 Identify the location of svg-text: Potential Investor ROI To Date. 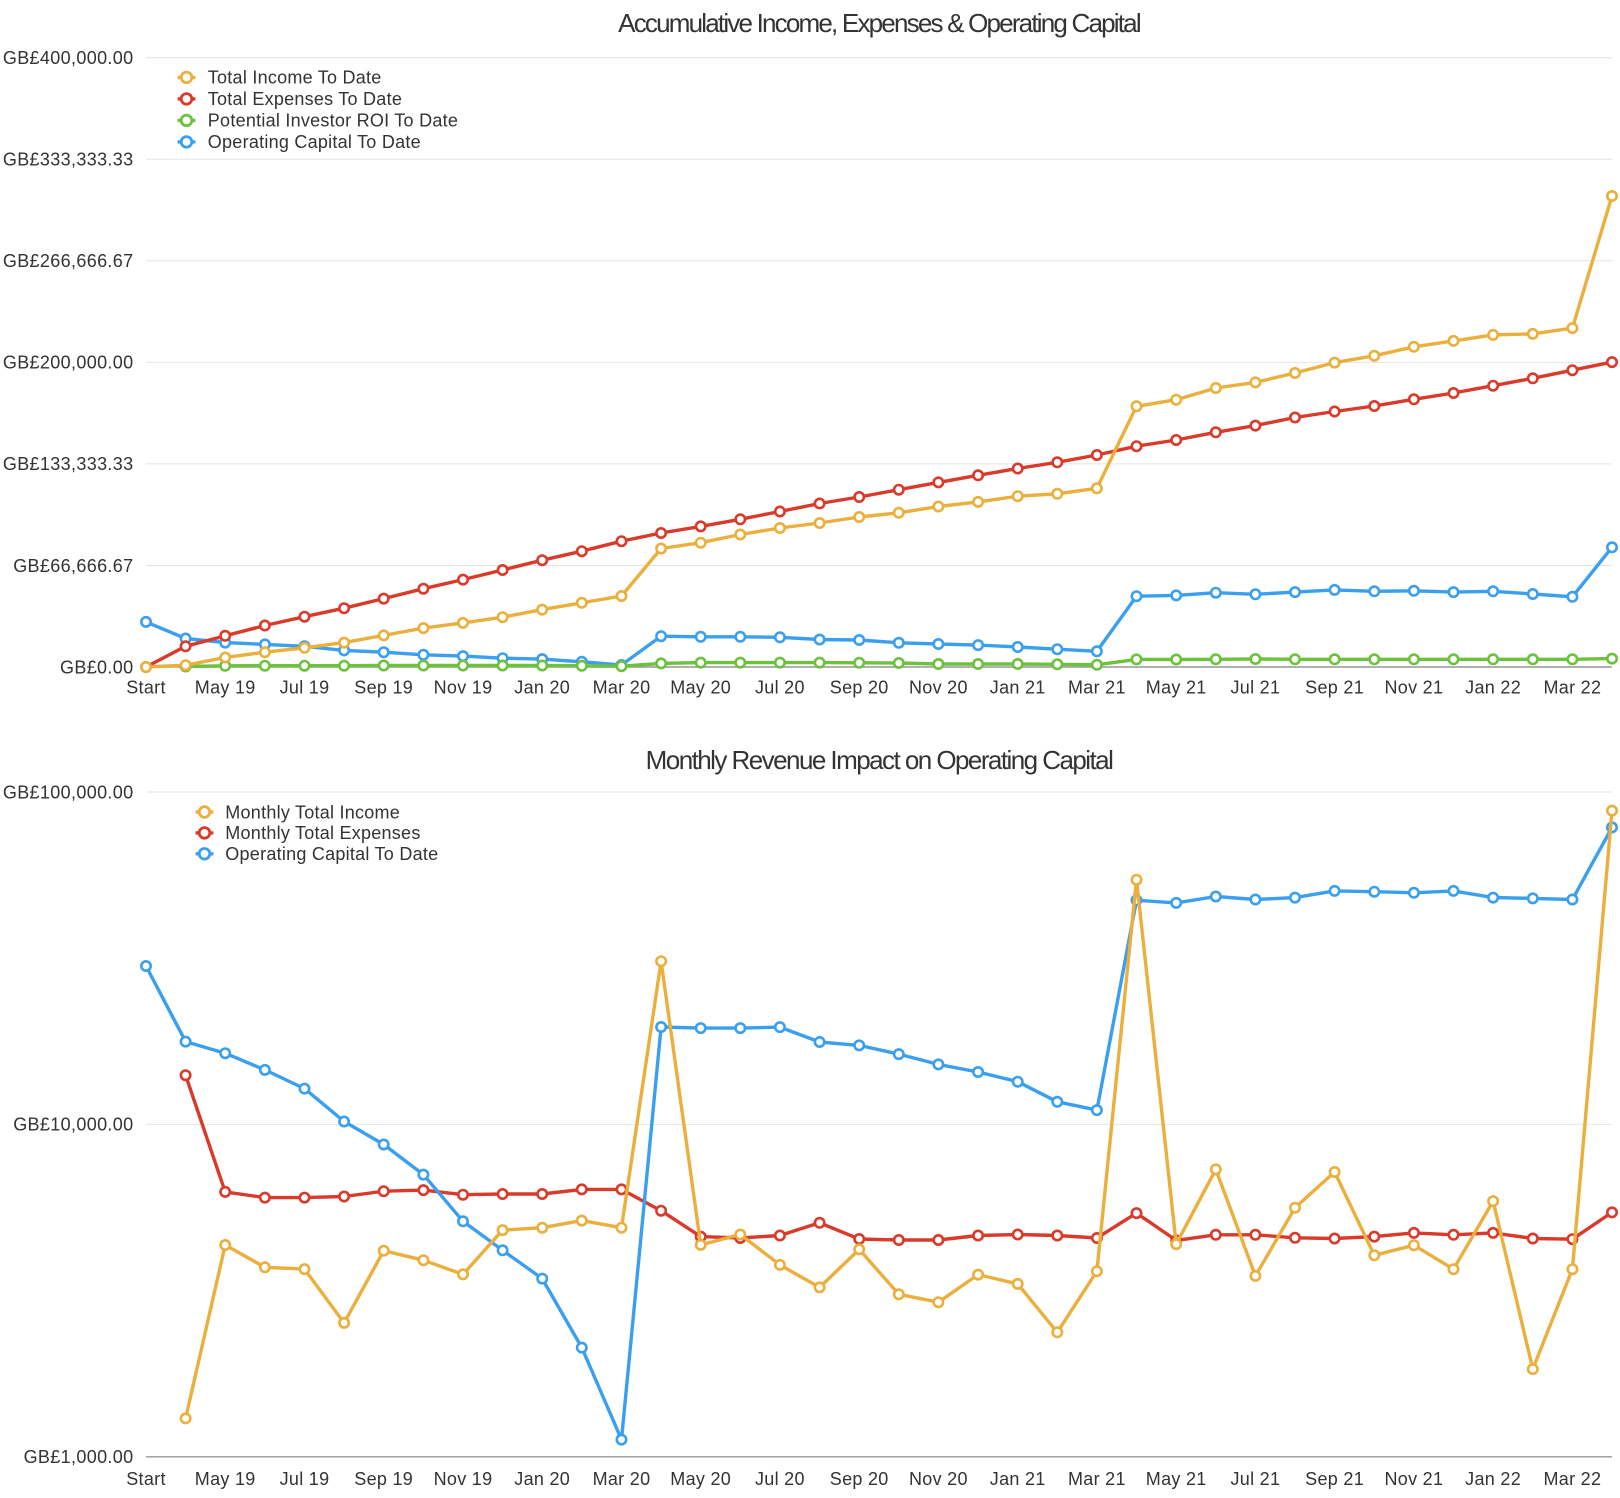
(333, 121).